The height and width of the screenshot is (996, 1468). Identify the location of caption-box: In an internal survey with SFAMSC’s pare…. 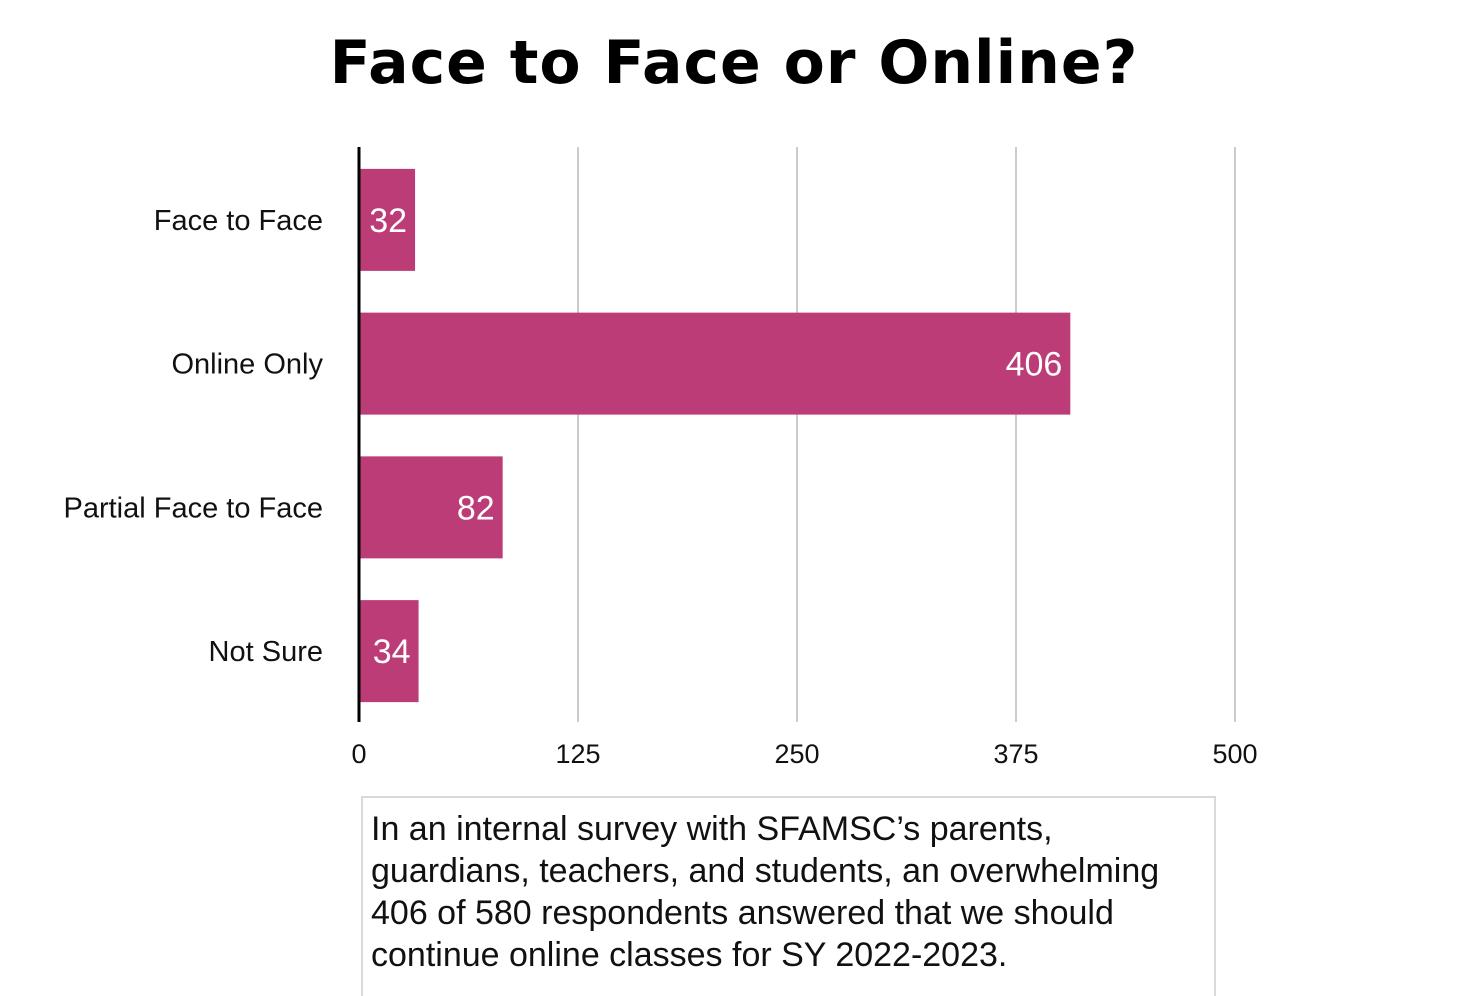
(788, 896).